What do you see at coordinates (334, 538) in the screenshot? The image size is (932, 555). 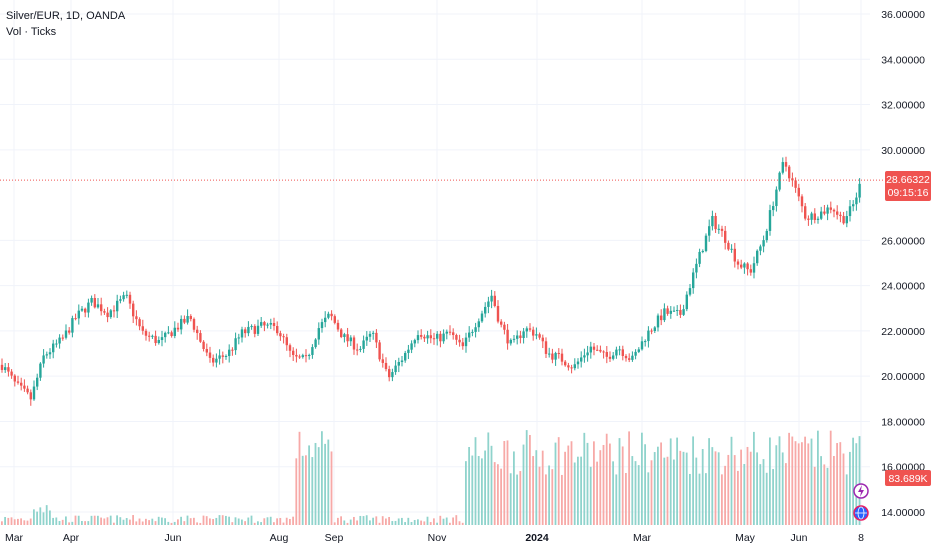 I see `time-tick-label: Sep` at bounding box center [334, 538].